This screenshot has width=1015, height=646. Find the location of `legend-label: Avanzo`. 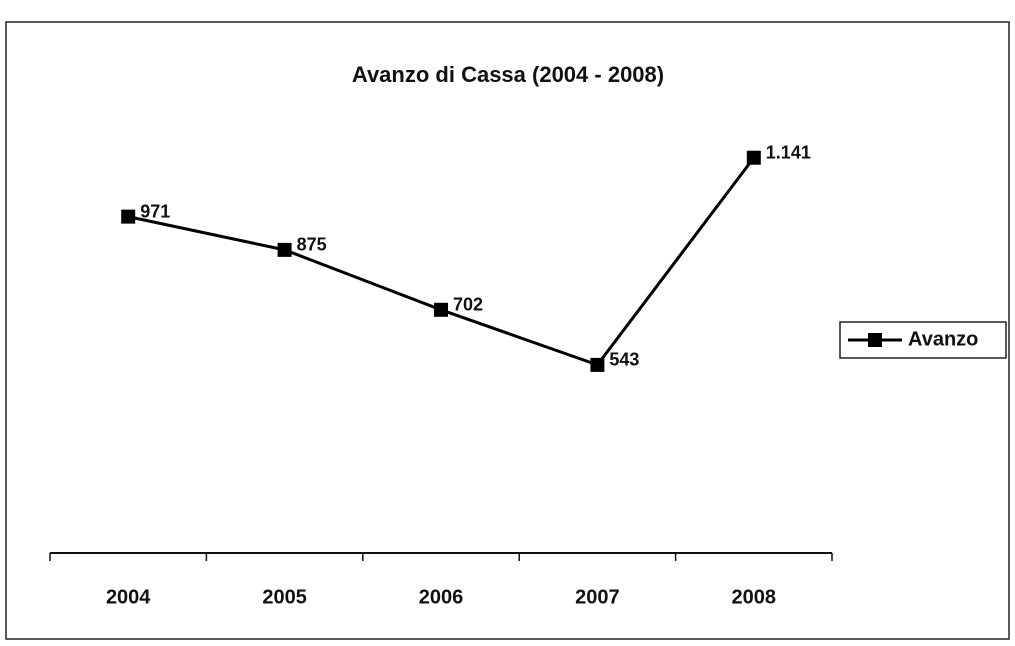

legend-label: Avanzo is located at coordinates (943, 339).